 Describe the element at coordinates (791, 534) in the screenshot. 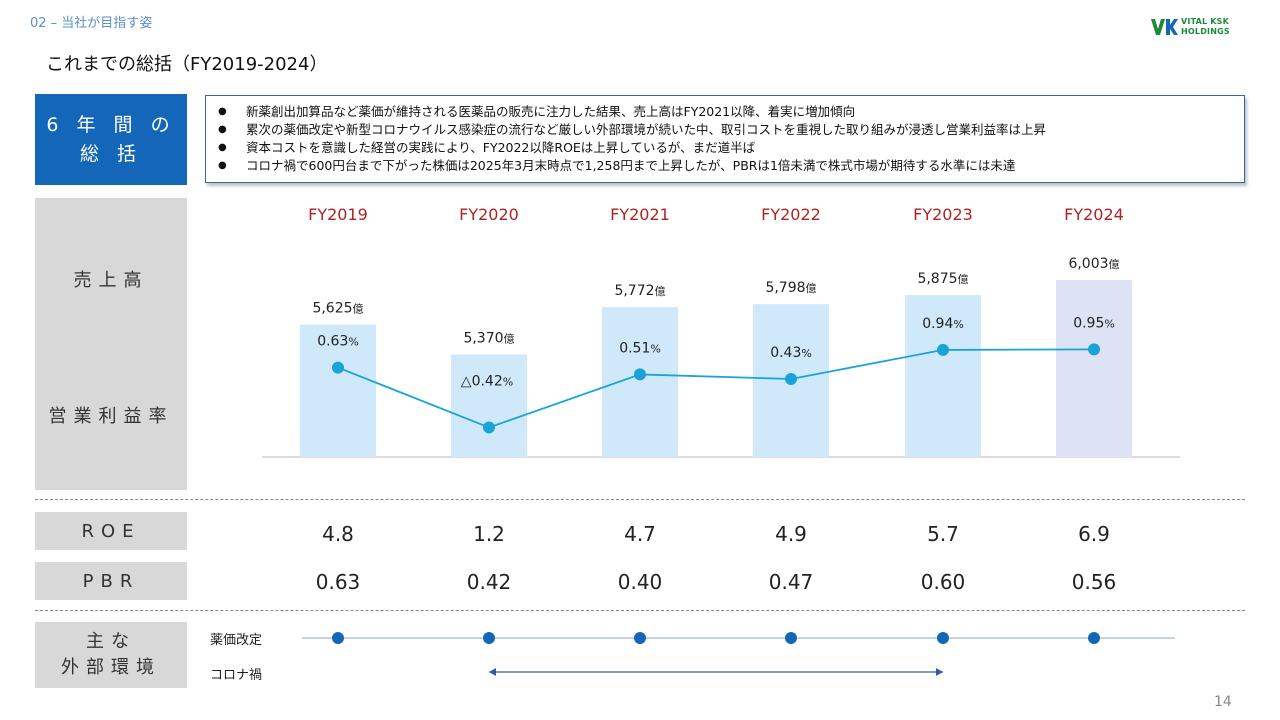

I see `roe-value: 4.9` at that location.